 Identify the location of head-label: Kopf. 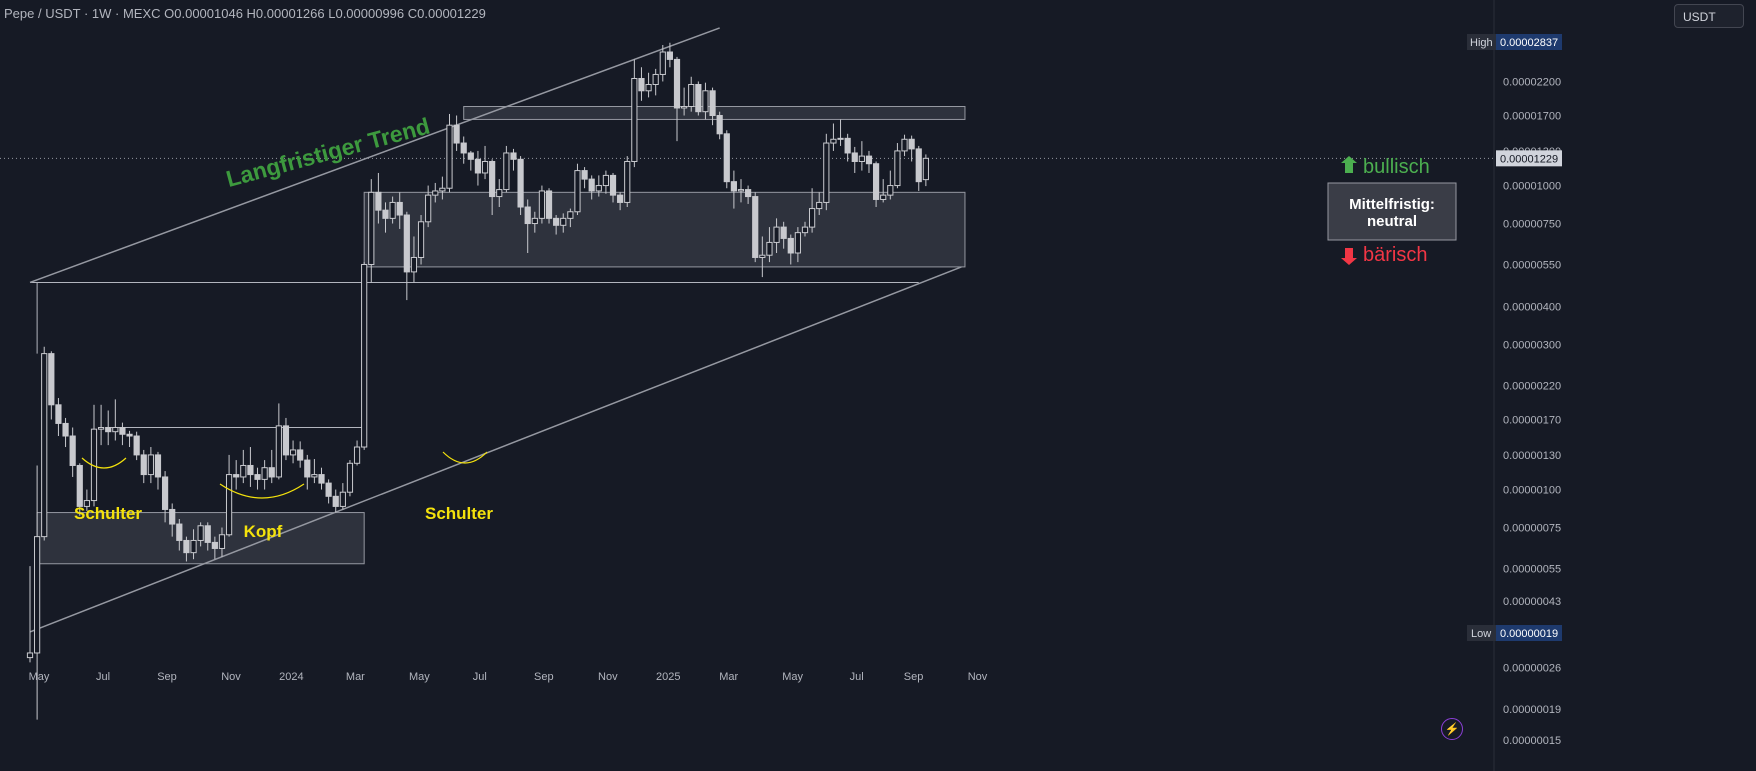
(263, 531).